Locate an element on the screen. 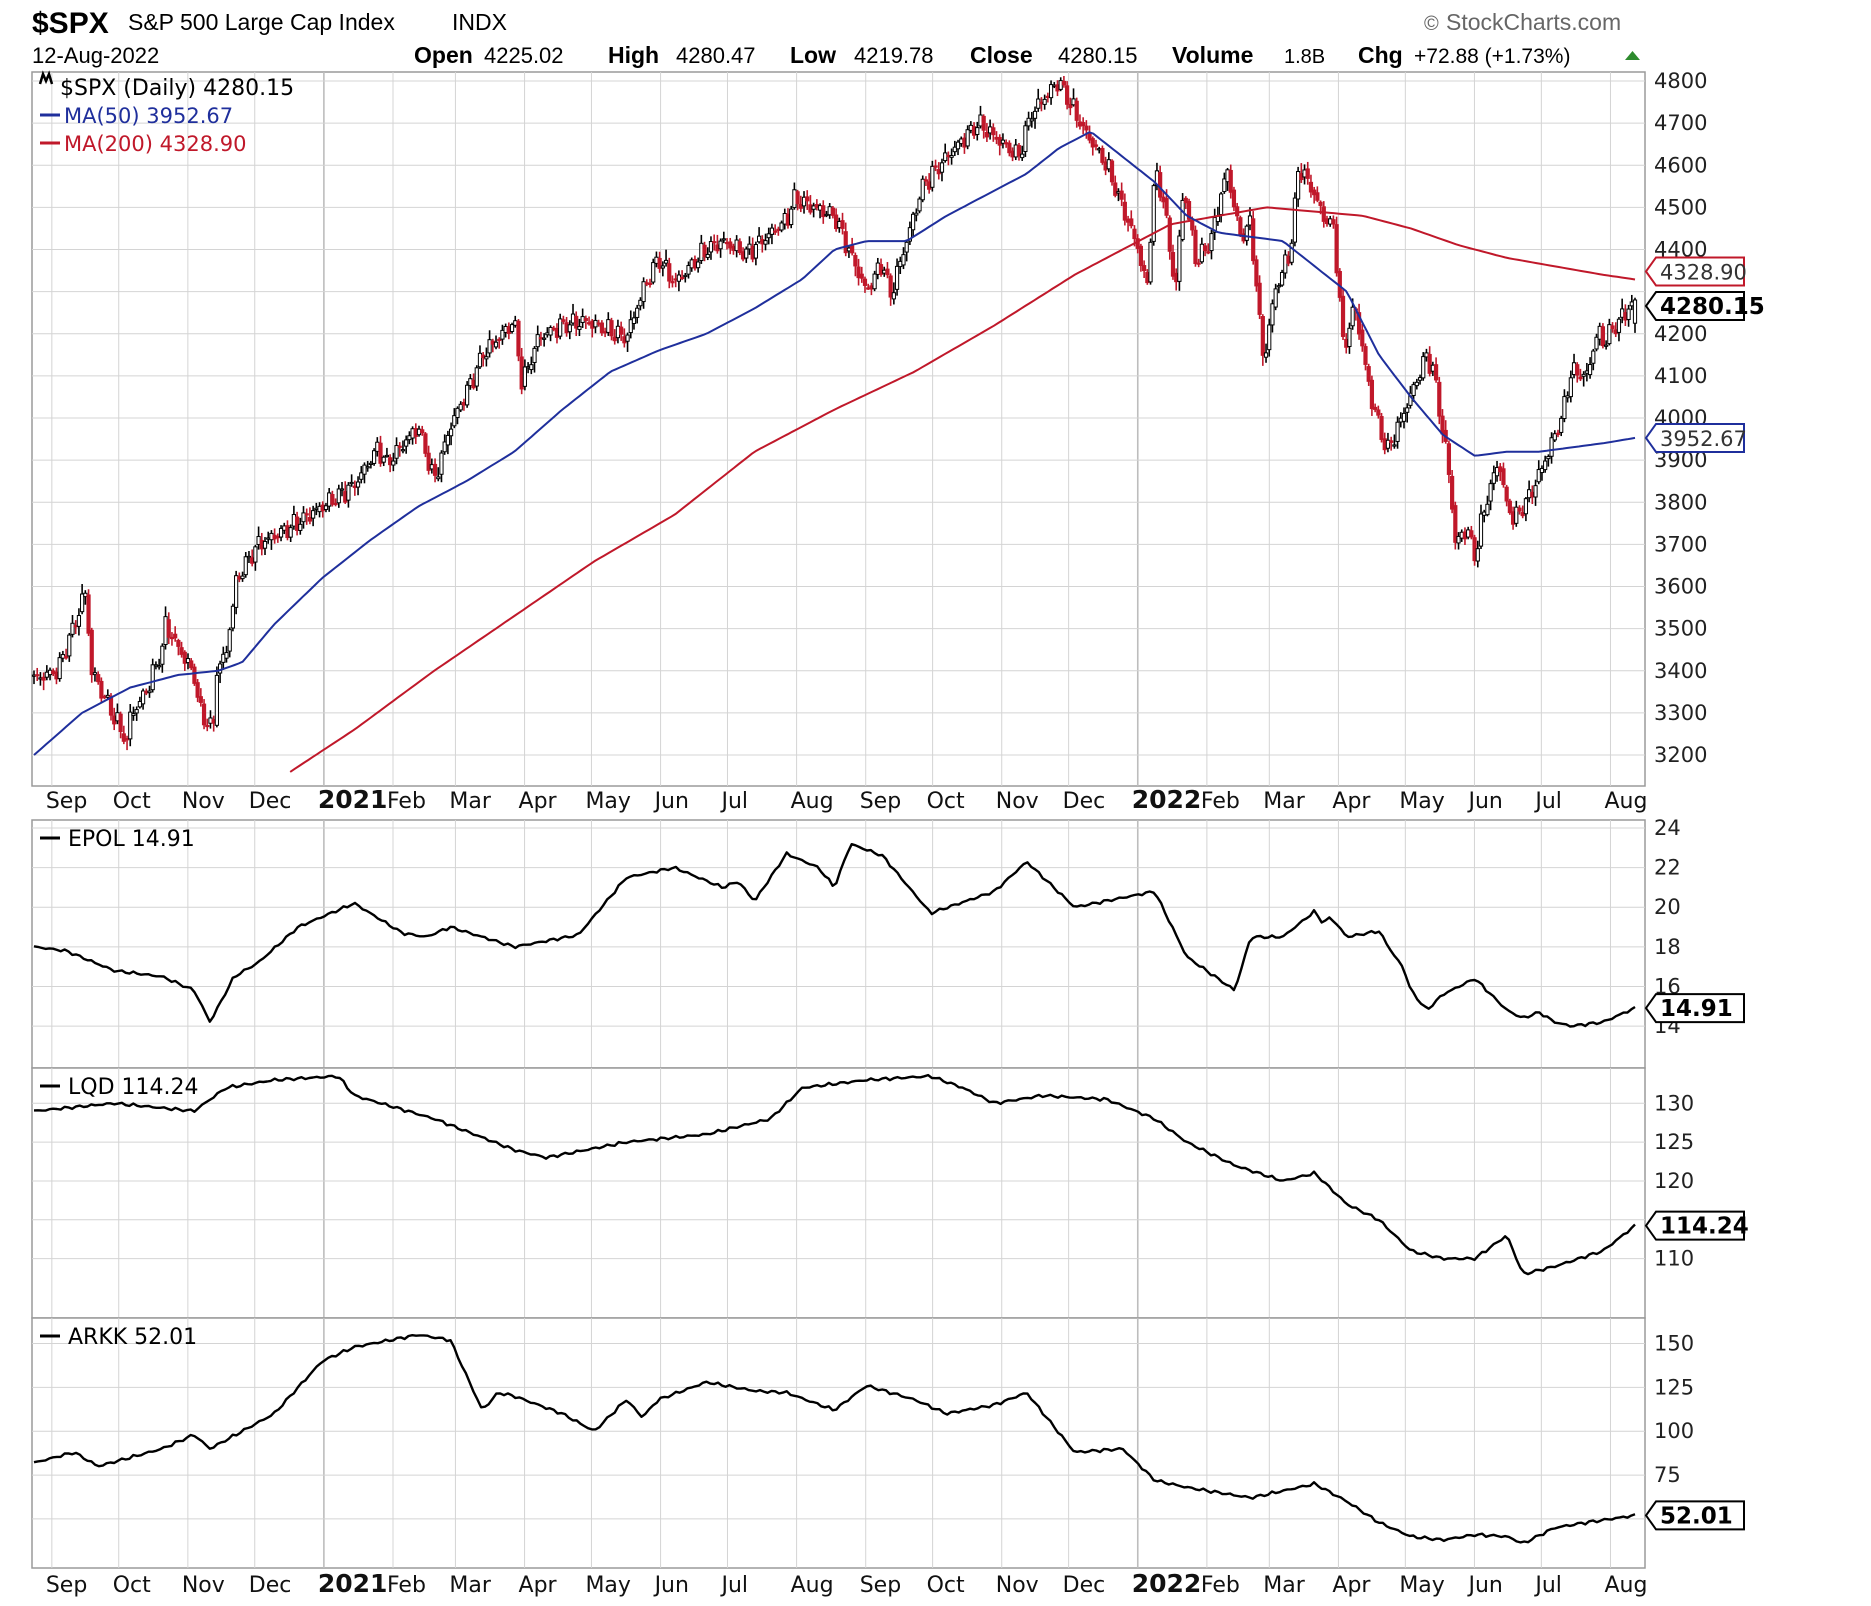 This screenshot has height=1606, width=1871. y-tick-label-arkk: 75 is located at coordinates (1667, 1475).